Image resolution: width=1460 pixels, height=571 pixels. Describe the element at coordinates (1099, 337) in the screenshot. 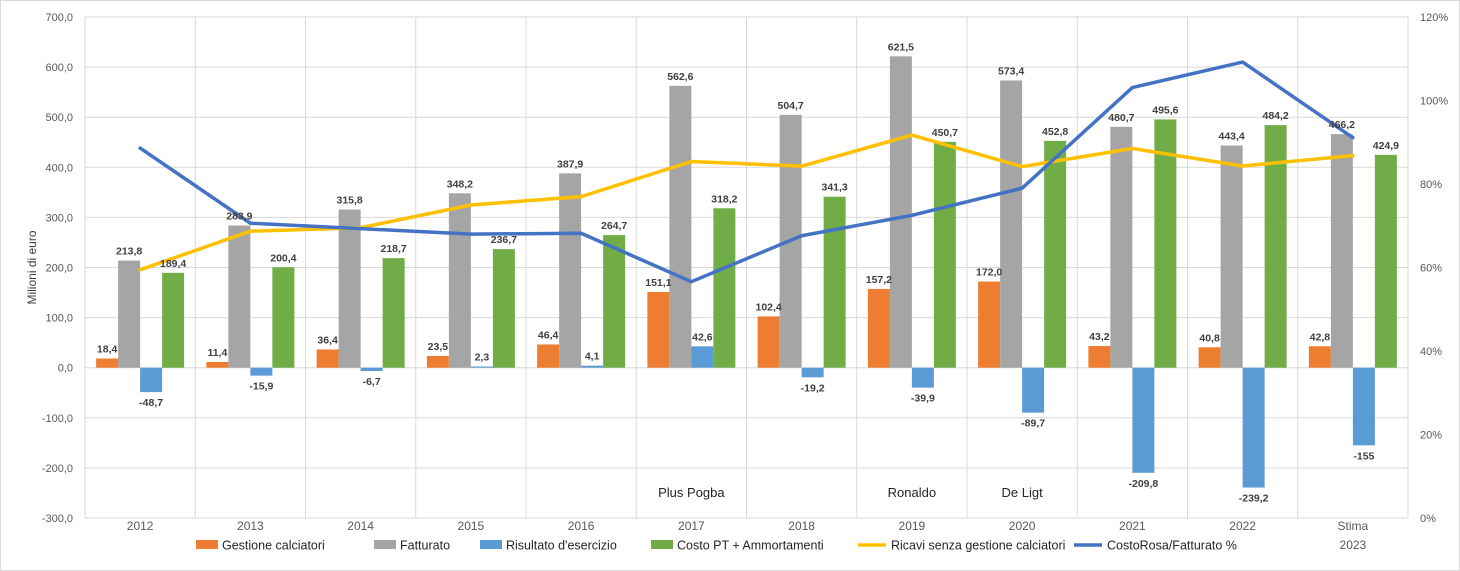

I see `data-label: 43,2` at that location.